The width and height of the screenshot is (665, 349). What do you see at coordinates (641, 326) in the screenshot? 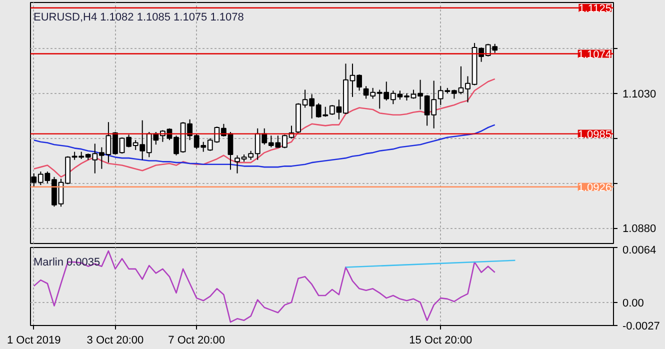
I see `y-tick-label: -0.0027` at bounding box center [641, 326].